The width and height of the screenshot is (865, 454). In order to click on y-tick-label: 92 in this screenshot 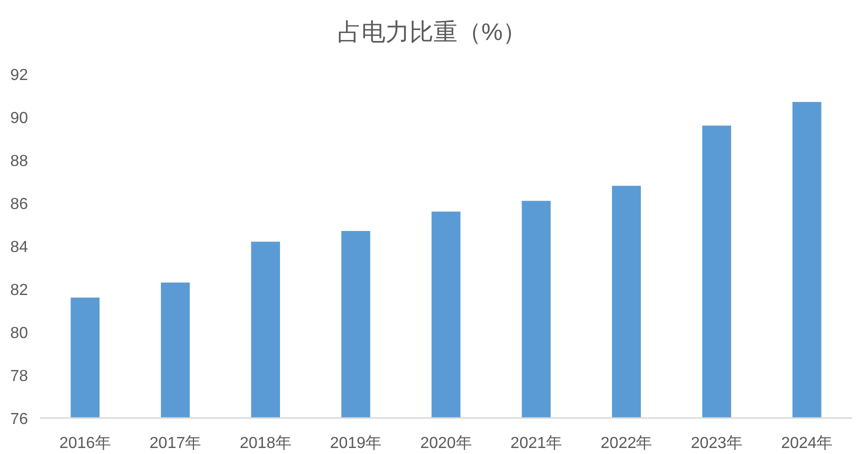, I will do `click(19, 75)`.